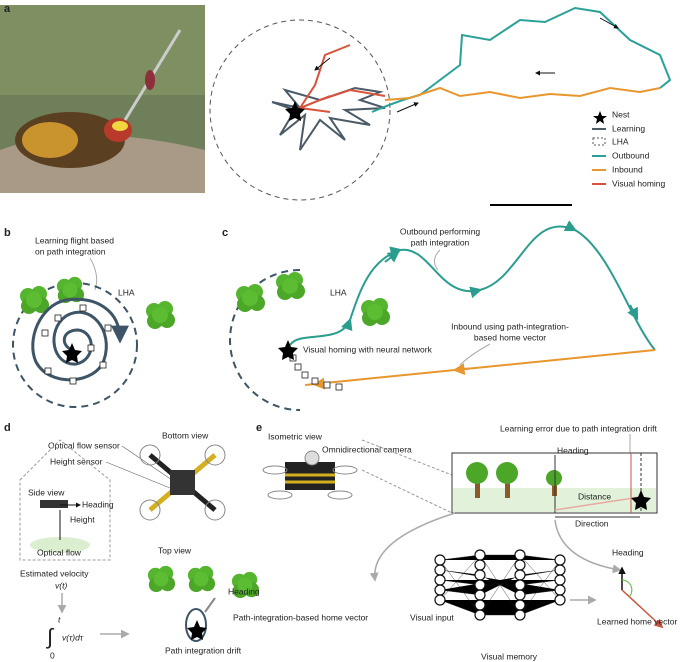  Describe the element at coordinates (259, 428) in the screenshot. I see `panel-label: e` at that location.